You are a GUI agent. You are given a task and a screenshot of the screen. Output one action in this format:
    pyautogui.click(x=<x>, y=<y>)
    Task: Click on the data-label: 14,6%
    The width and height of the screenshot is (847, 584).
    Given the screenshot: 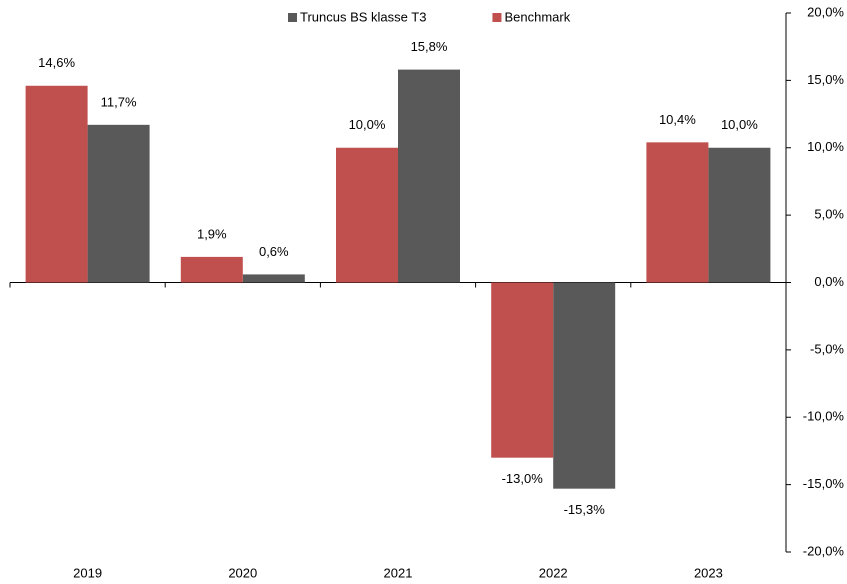 What is the action you would take?
    pyautogui.click(x=56, y=62)
    